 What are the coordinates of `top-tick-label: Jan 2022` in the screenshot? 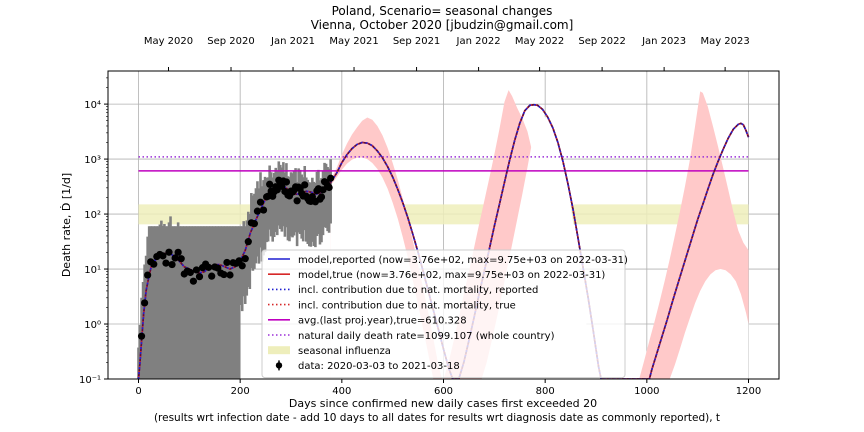 It's located at (478, 41).